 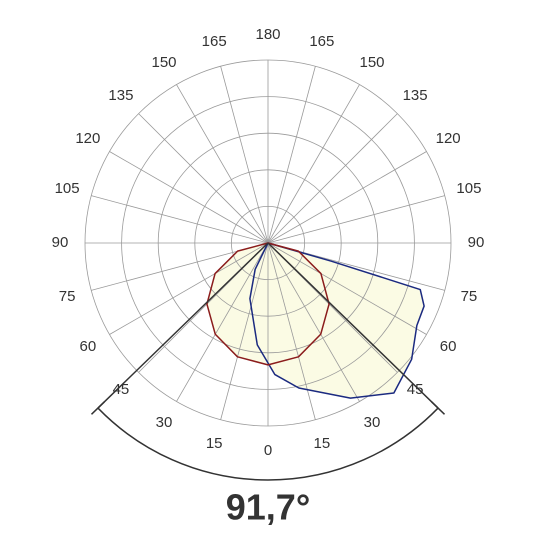 What do you see at coordinates (267, 34) in the screenshot?
I see `angle-label: 180` at bounding box center [267, 34].